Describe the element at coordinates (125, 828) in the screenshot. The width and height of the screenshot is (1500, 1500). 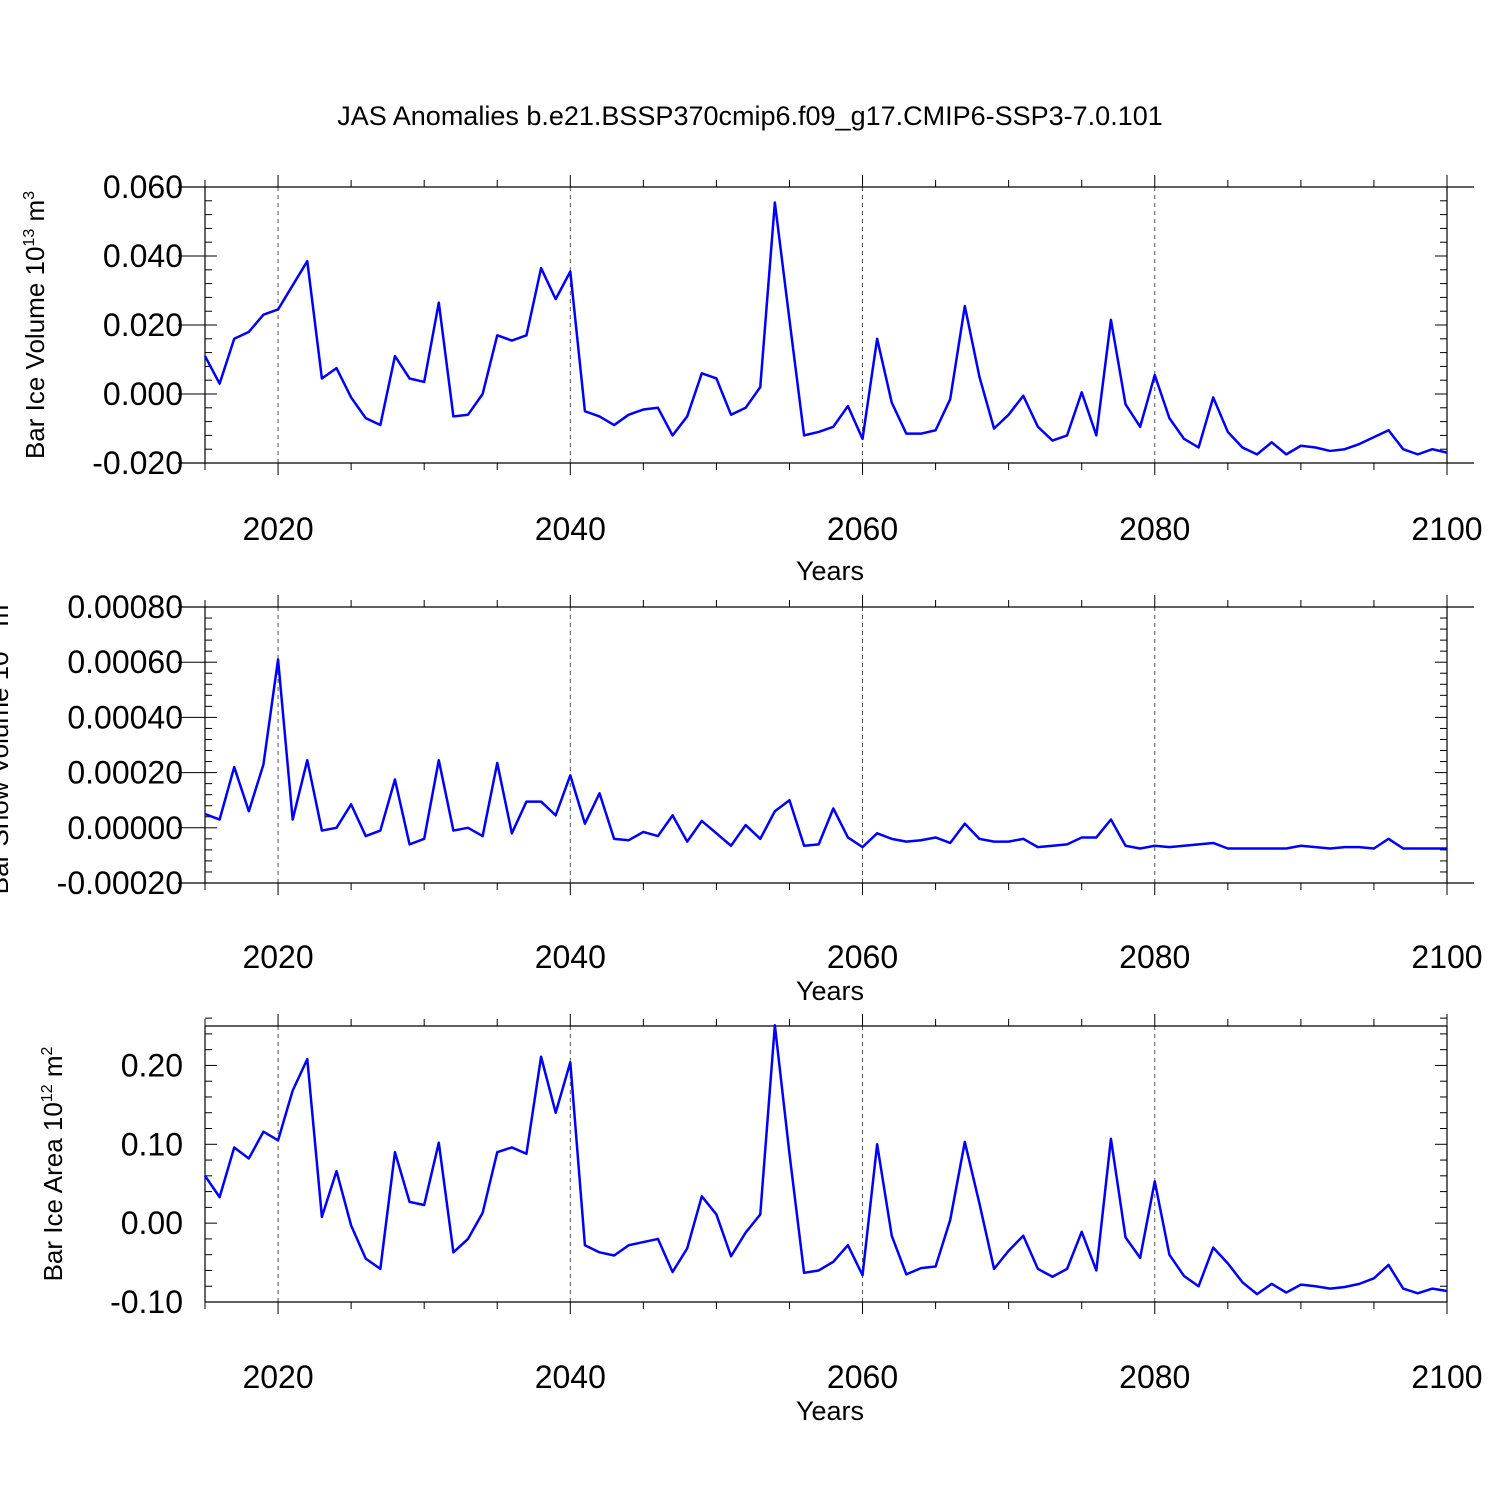
I see `y-tick-label: 0.00000` at that location.